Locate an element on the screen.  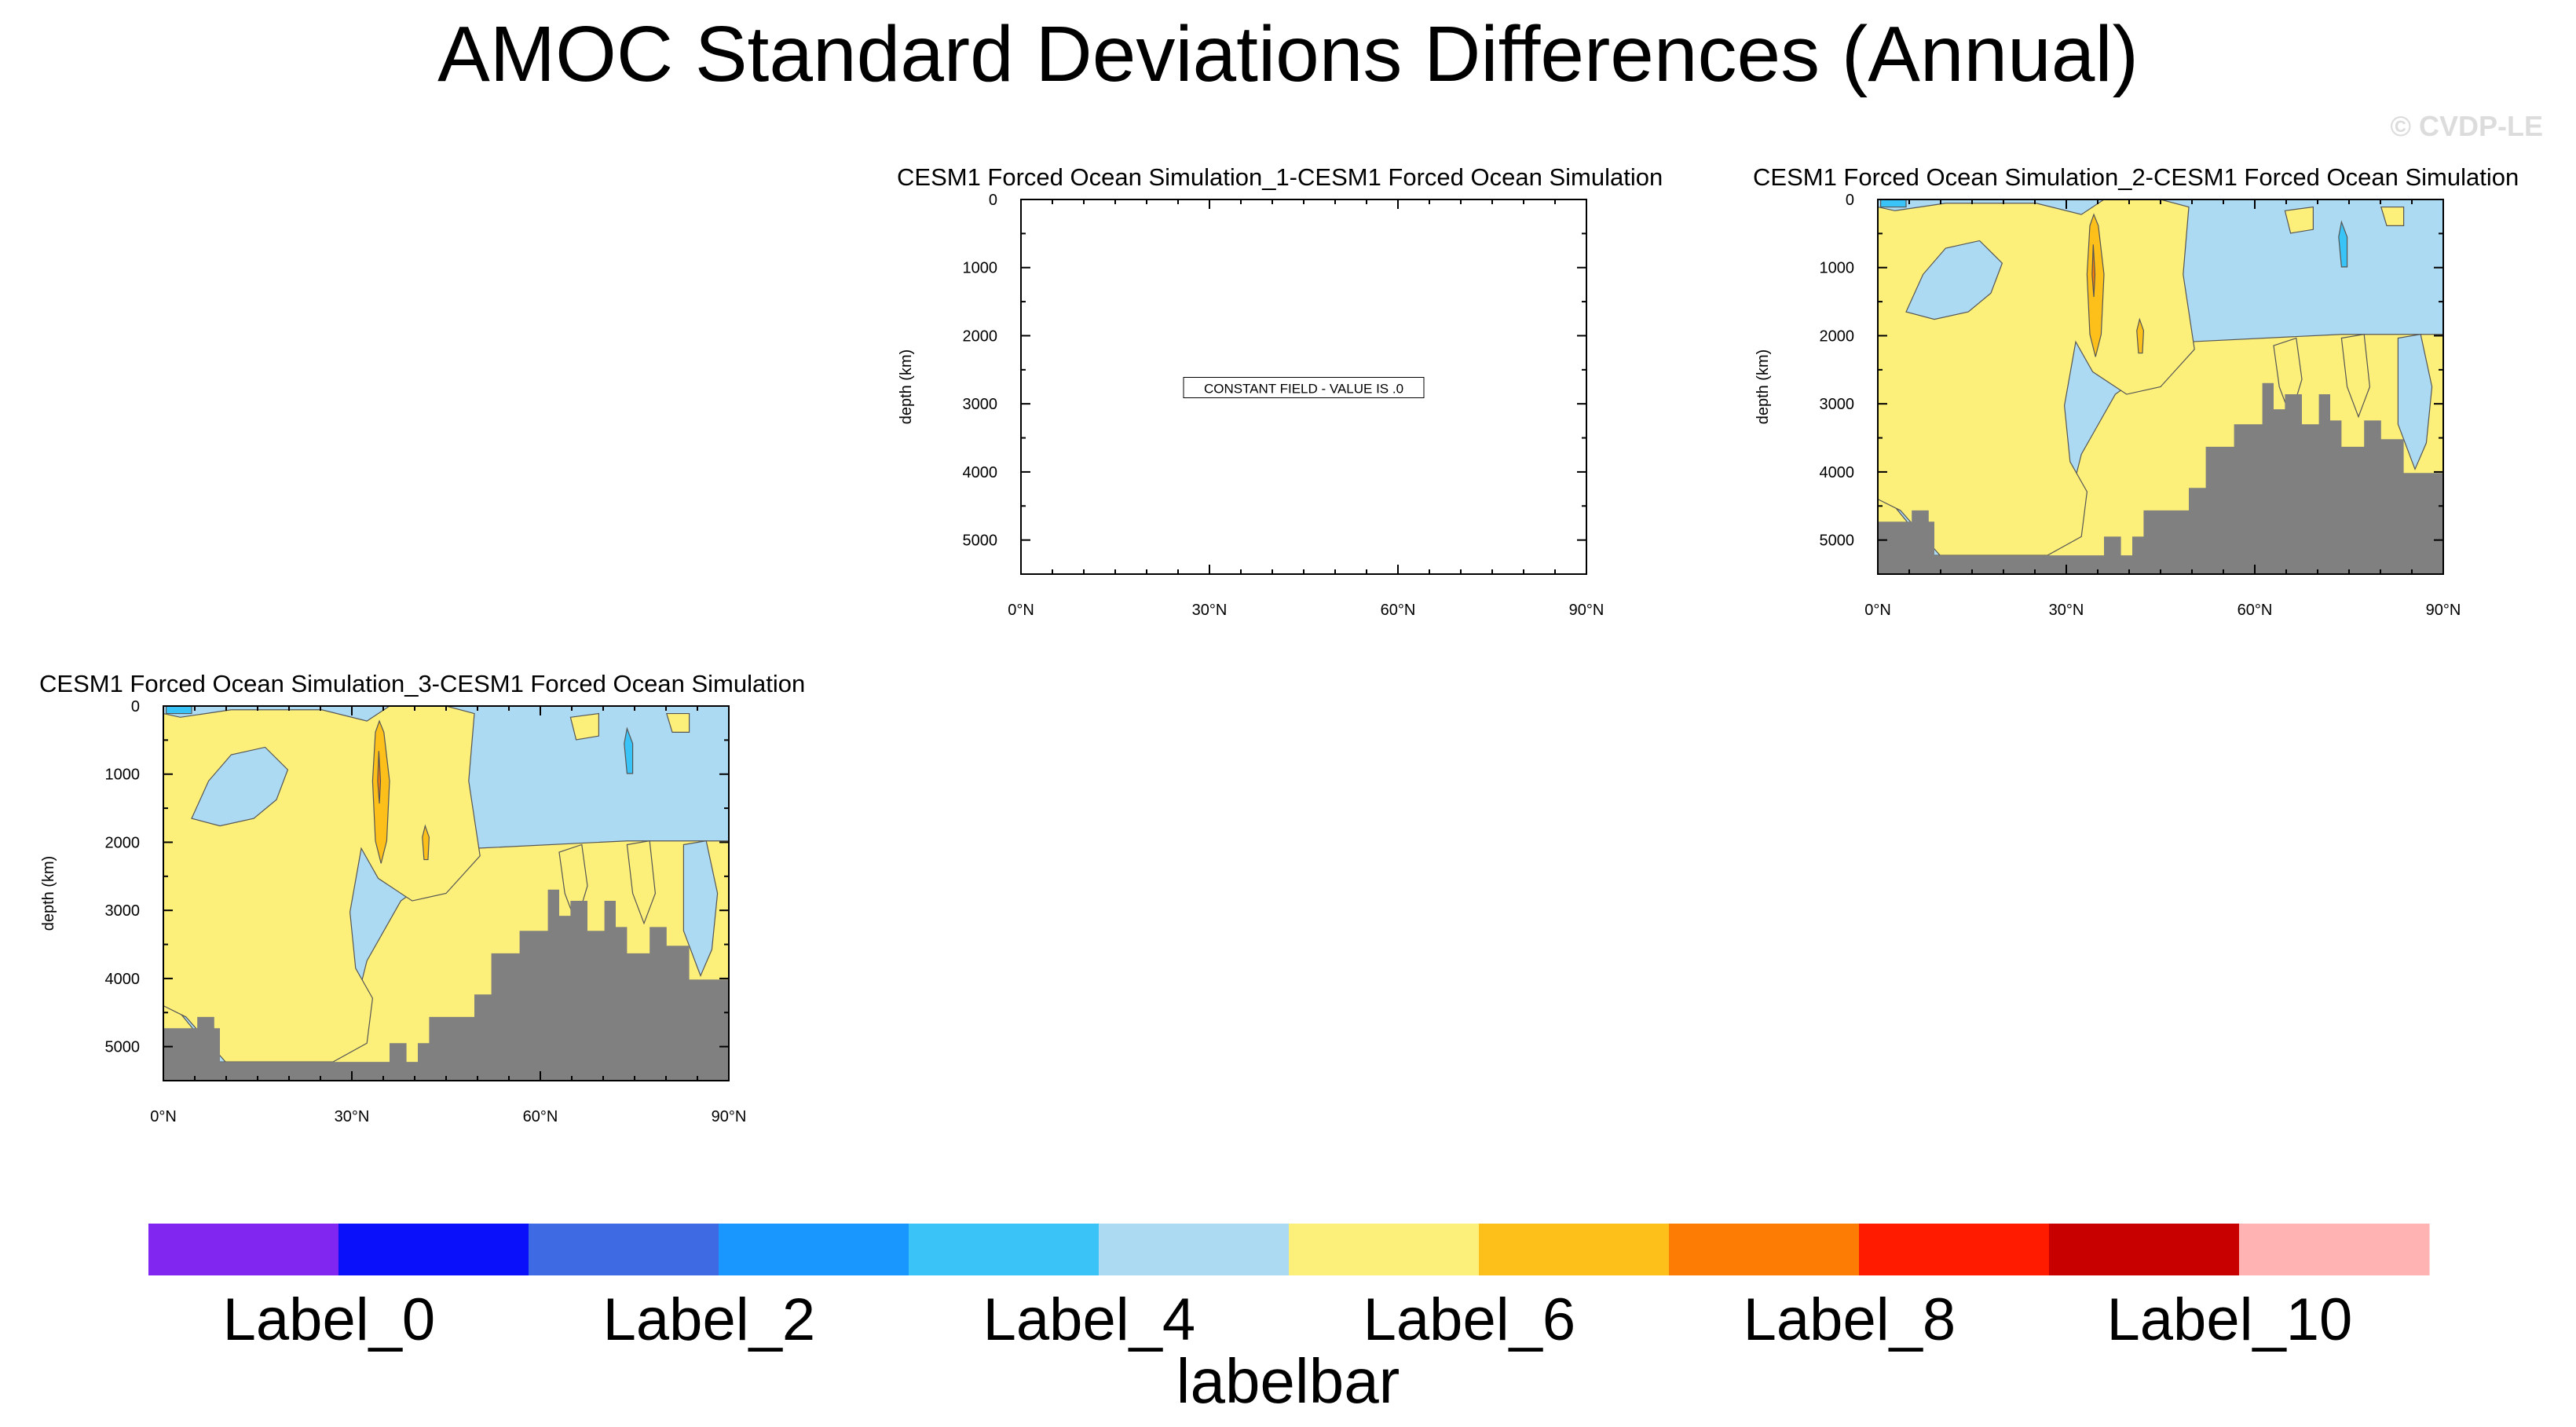
panel-1-annotation-box is located at coordinates (1304, 387).